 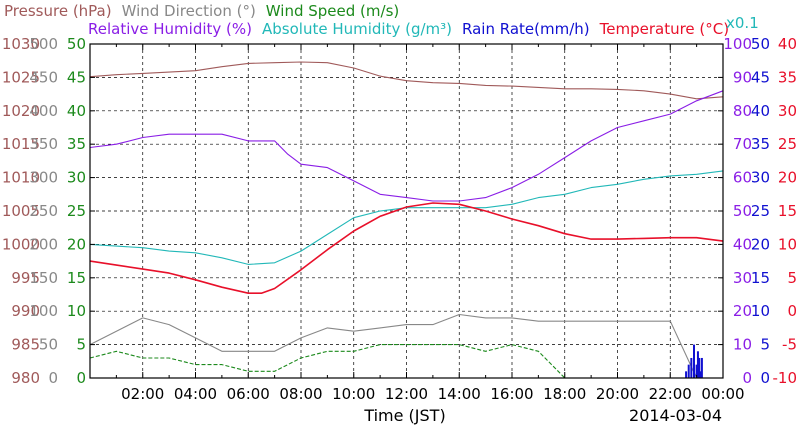 I want to click on series-line-pressure, so click(x=406, y=80).